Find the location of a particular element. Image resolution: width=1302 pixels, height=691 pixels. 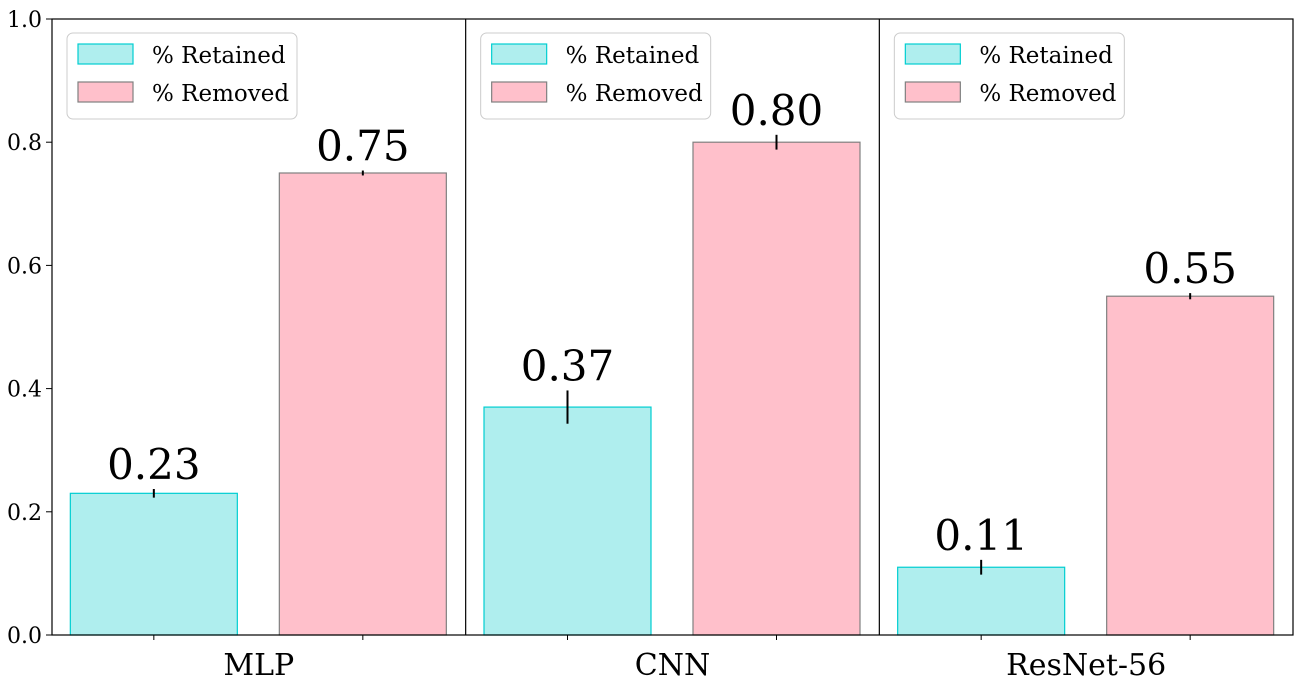

x-category-label: CNN is located at coordinates (672, 665).